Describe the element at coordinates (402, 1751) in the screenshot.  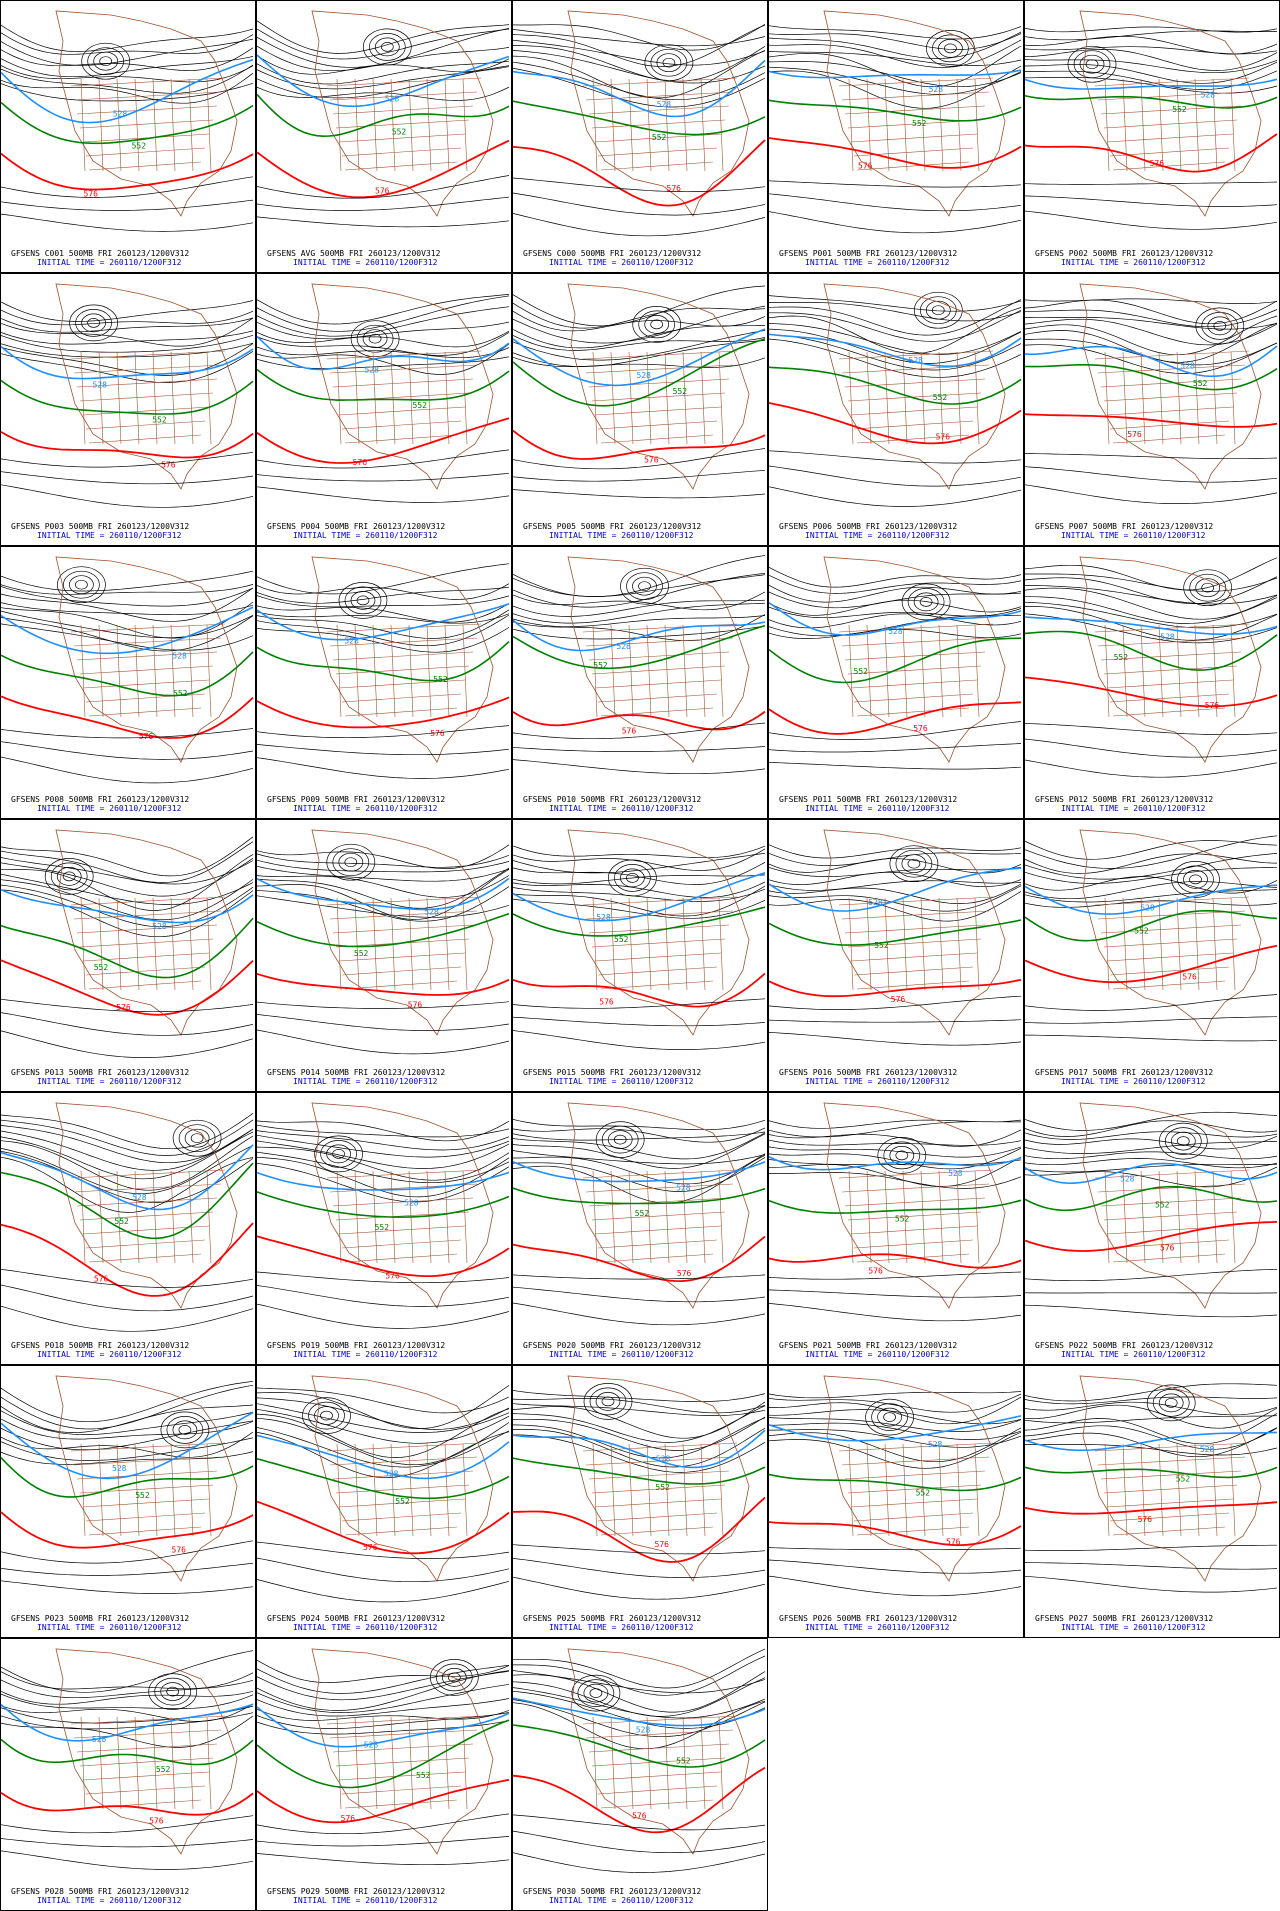
I see `north-america-outline` at that location.